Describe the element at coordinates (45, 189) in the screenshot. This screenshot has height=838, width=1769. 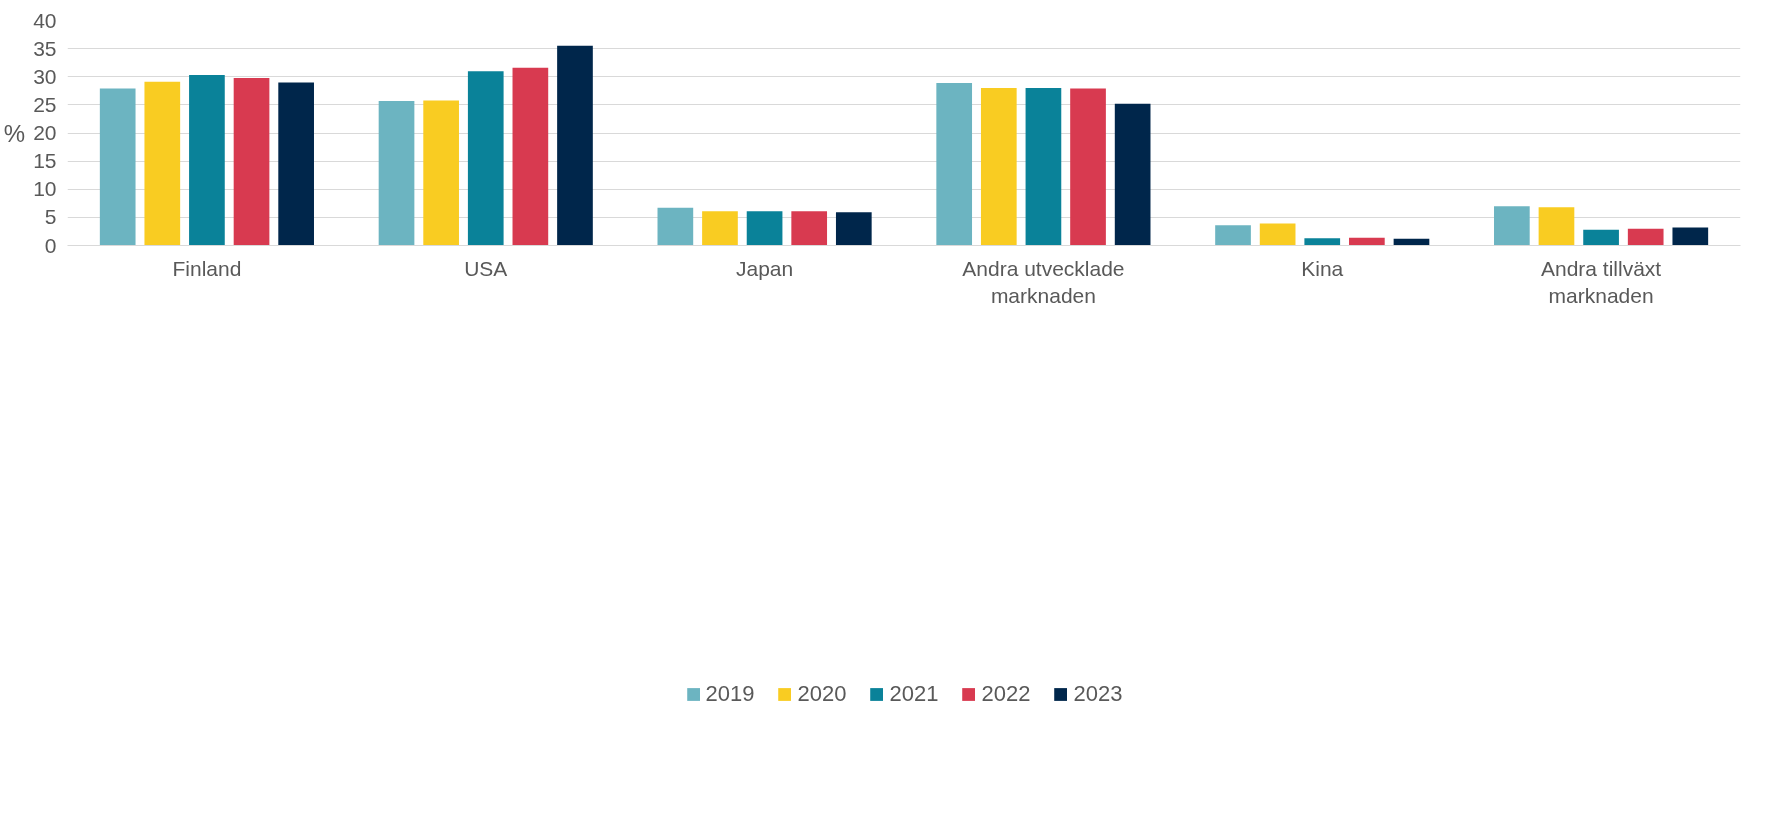
I see `y-tick-label: 10` at that location.